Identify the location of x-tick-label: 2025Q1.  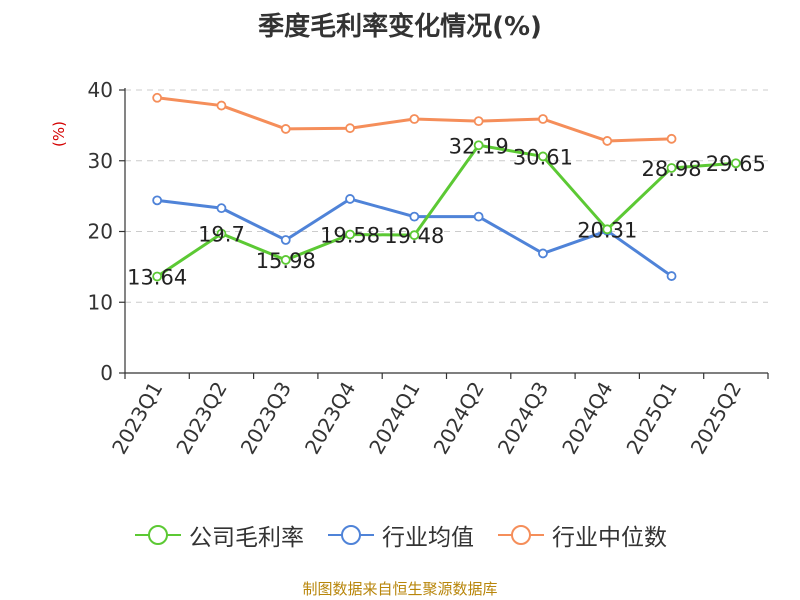
(651, 418).